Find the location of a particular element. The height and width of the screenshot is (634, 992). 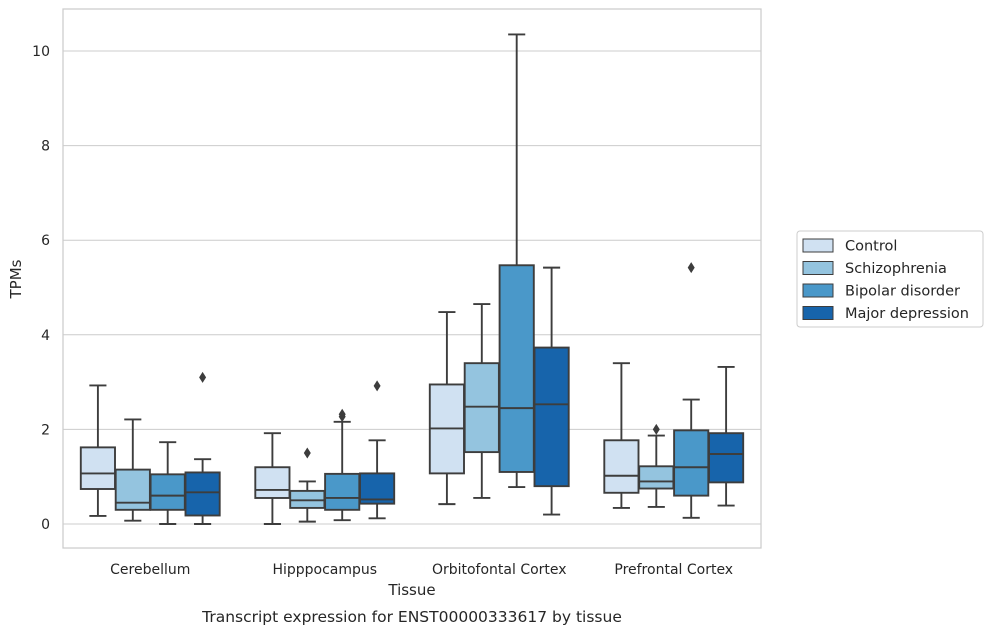

box-orbitofontal-cortex-major-depression is located at coordinates (551, 391).